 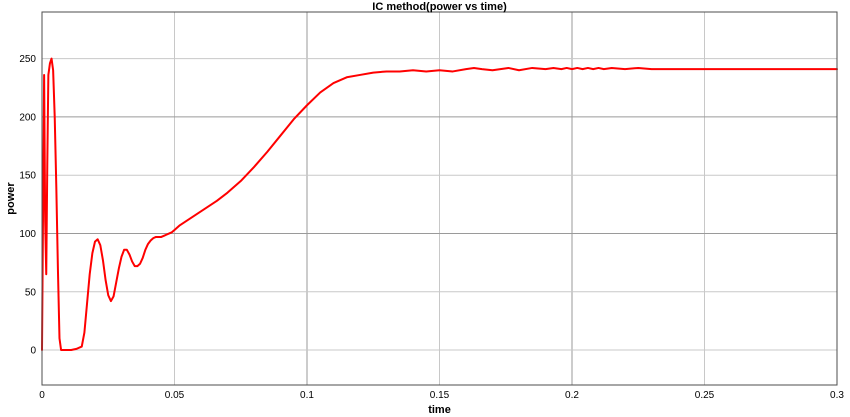 What do you see at coordinates (439, 410) in the screenshot?
I see `x-axis-label: time` at bounding box center [439, 410].